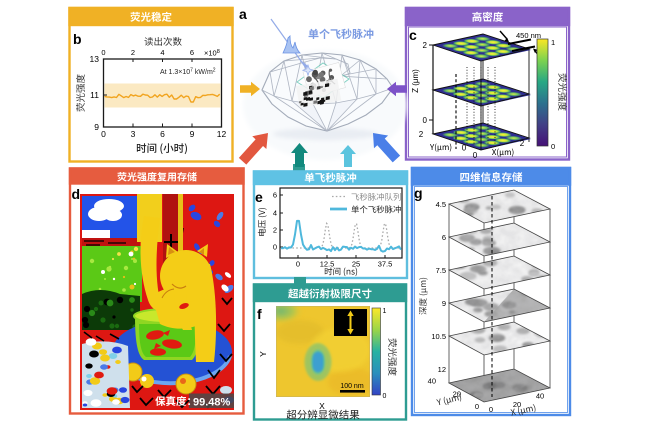 Image resolution: width=650 pixels, height=424 pixels. Describe the element at coordinates (188, 72) in the screenshot. I see `svg-text: At 1.3×107 kW/m2` at that location.